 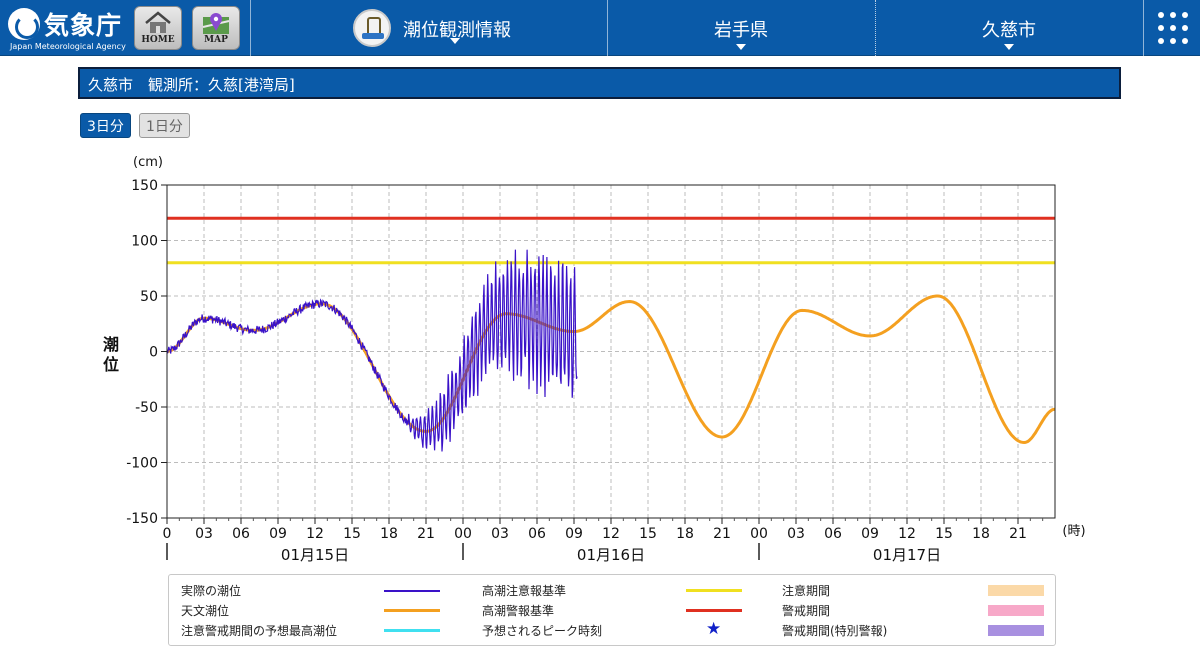 I want to click on day-label: 01月16日, so click(x=611, y=555).